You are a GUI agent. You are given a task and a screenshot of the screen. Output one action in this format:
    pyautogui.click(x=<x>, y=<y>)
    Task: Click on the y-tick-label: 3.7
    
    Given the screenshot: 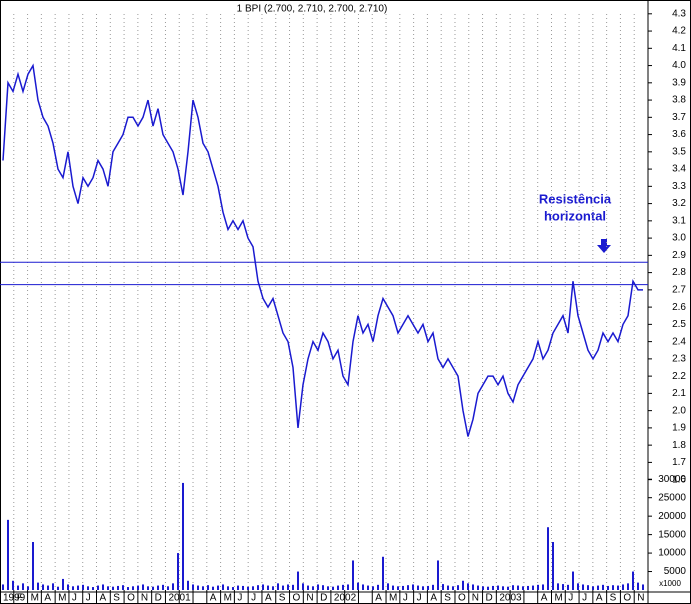 What is the action you would take?
    pyautogui.click(x=679, y=117)
    